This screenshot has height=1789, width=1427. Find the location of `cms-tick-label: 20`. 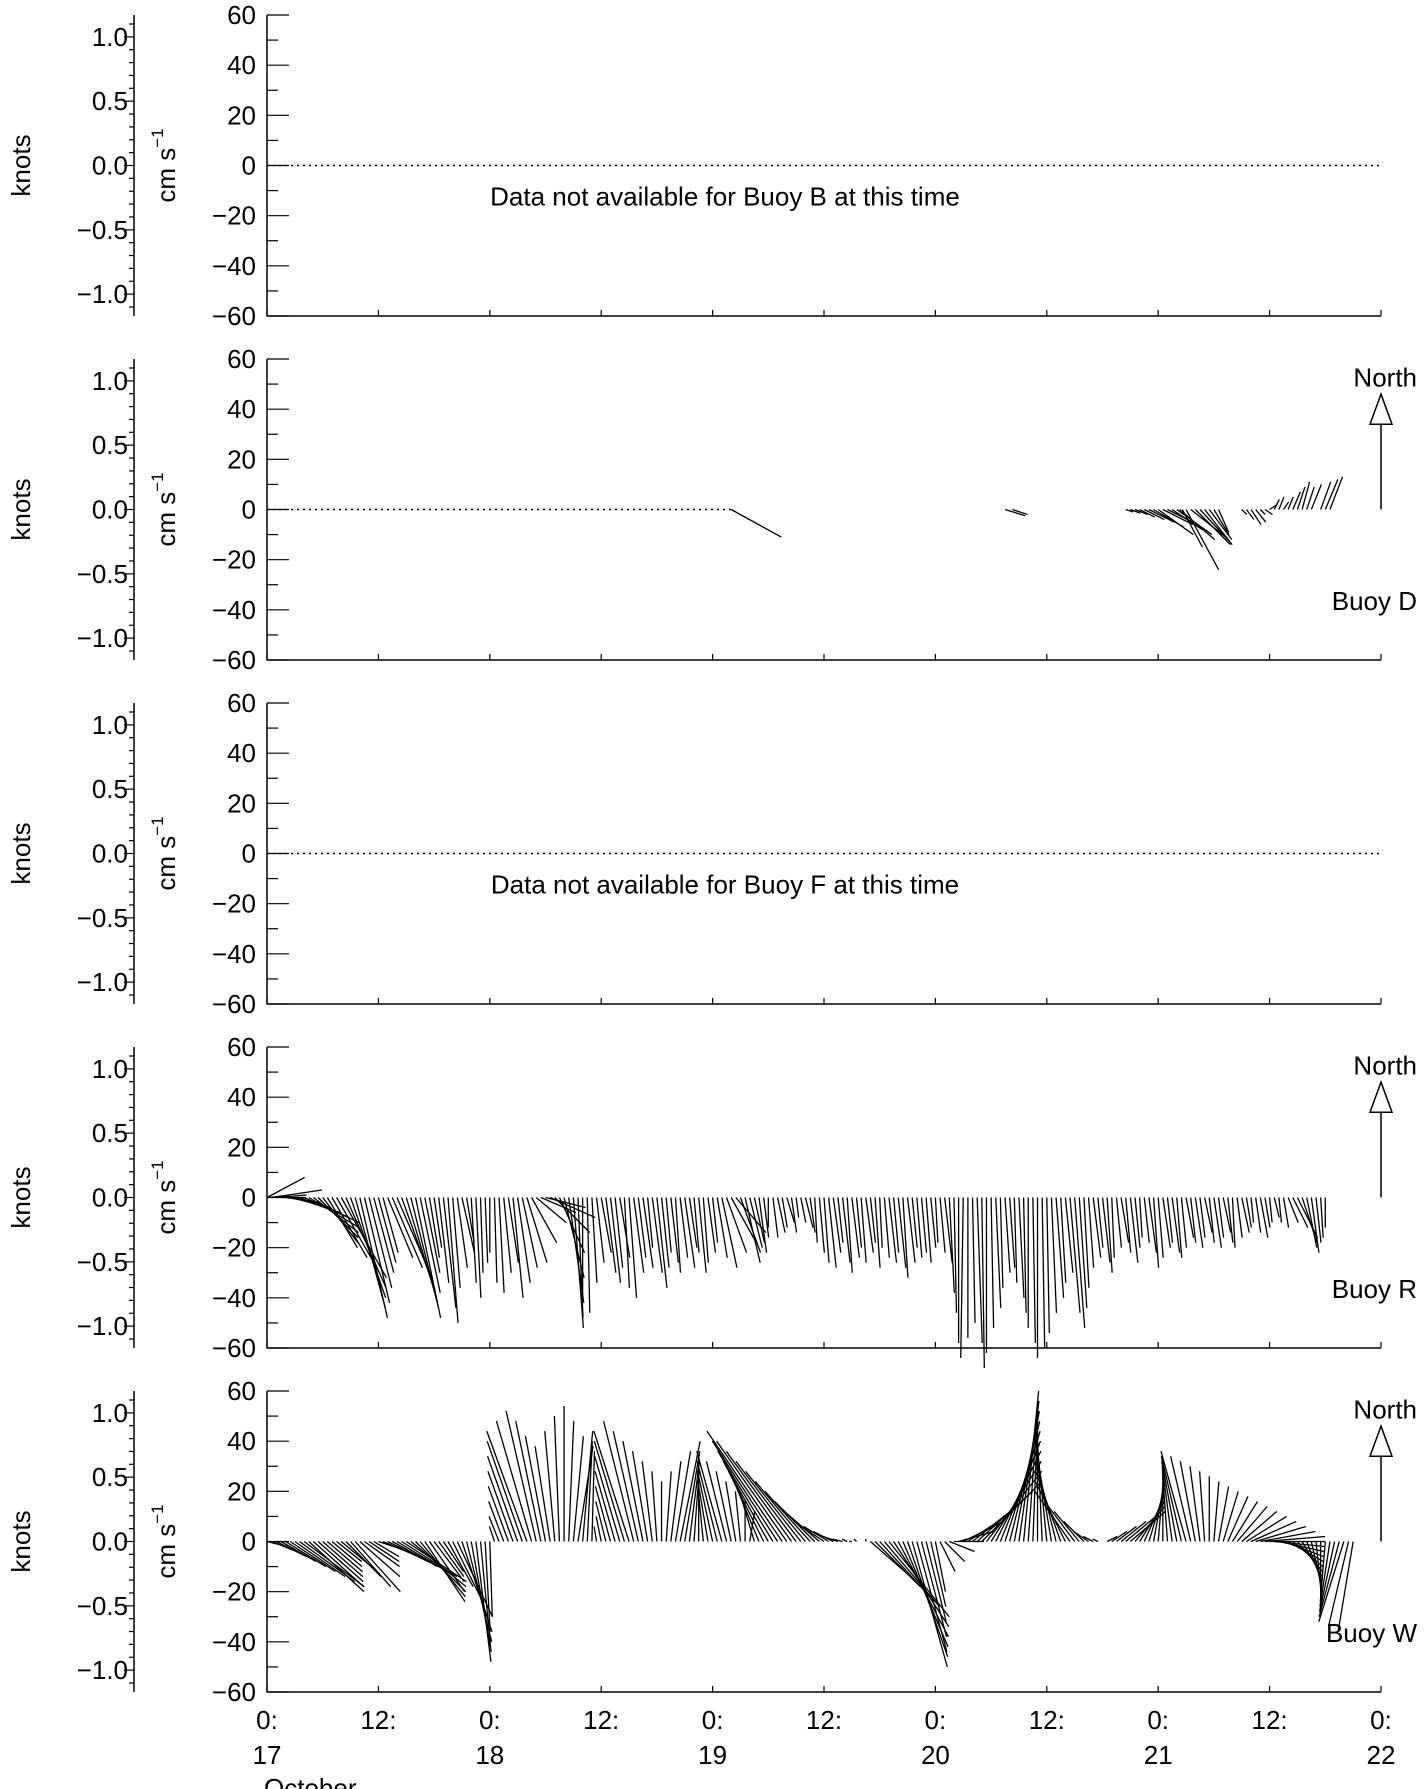

cms-tick-label: 20 is located at coordinates (241, 1491).